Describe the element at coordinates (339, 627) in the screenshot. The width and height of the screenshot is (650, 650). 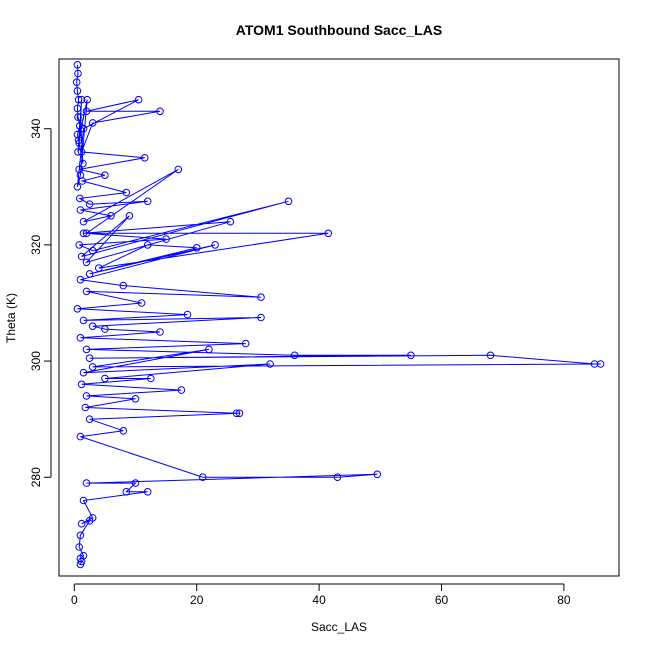
I see `x-axis-label: Sacc_LAS` at that location.